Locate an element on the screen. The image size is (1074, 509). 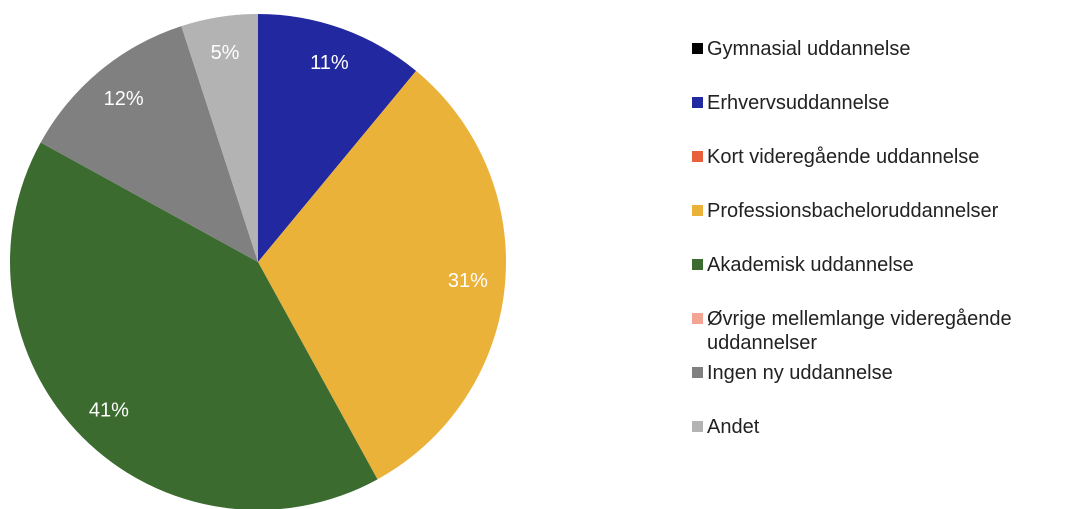
legend-item: Kort videregående uddannelse is located at coordinates (881, 172).